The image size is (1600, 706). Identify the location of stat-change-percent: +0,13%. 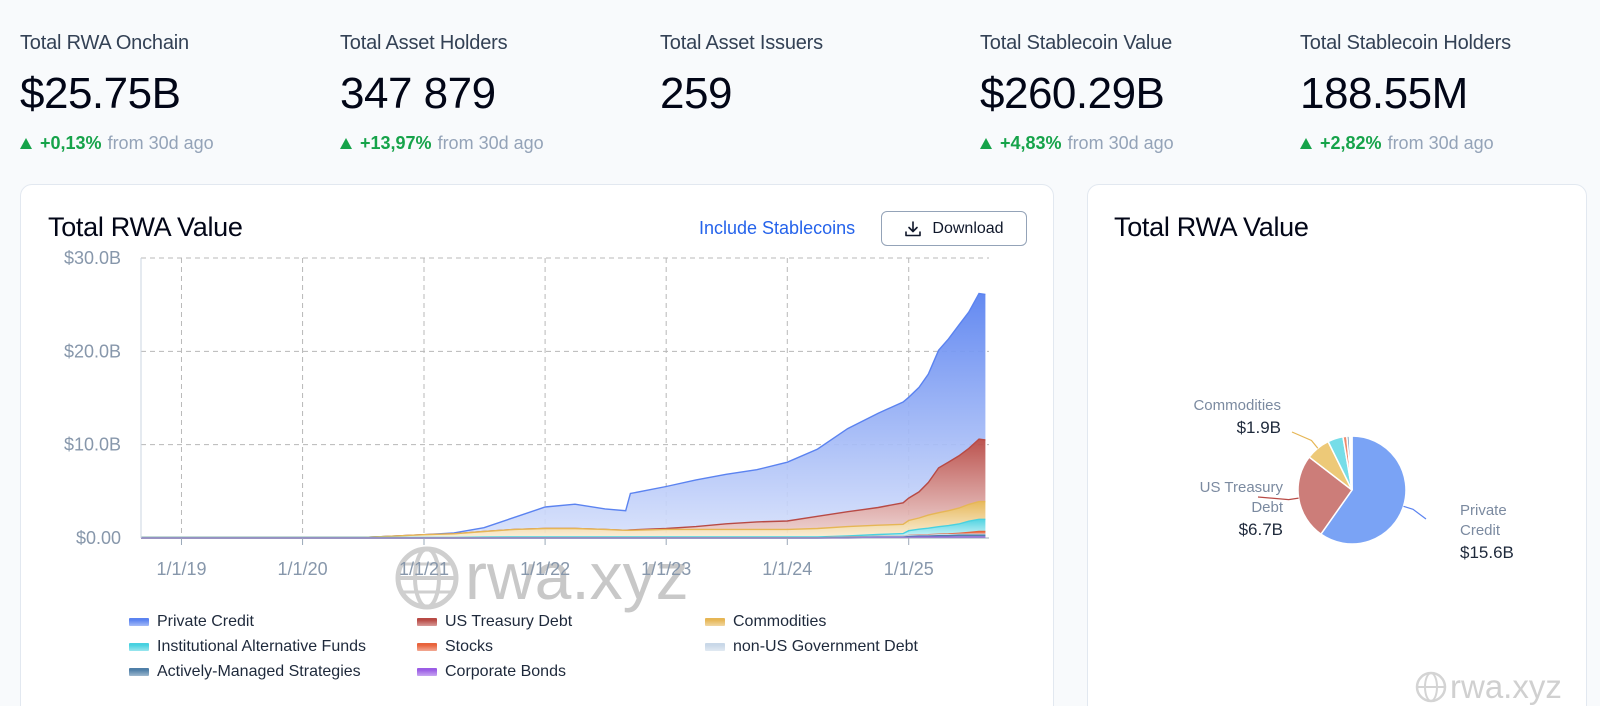
(71, 143).